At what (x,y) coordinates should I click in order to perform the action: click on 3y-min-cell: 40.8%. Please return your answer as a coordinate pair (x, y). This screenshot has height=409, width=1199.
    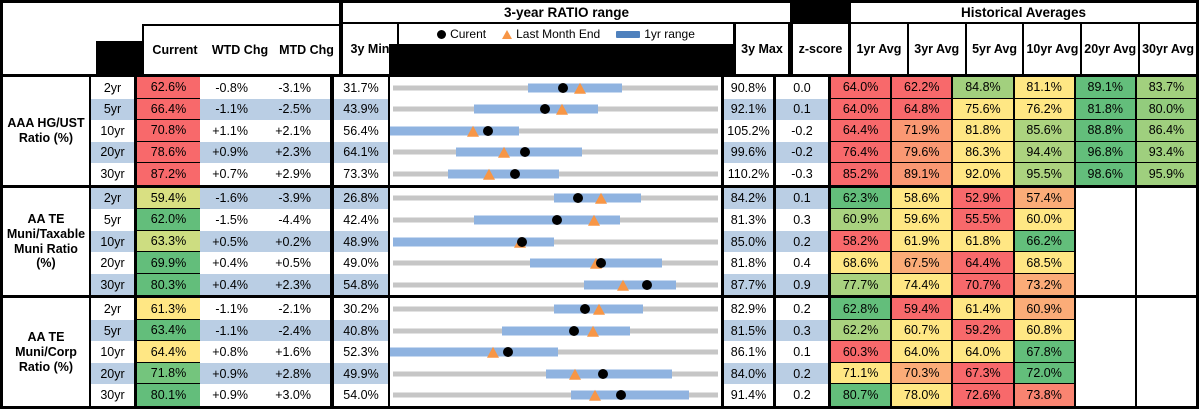
    Looking at the image, I should click on (362, 330).